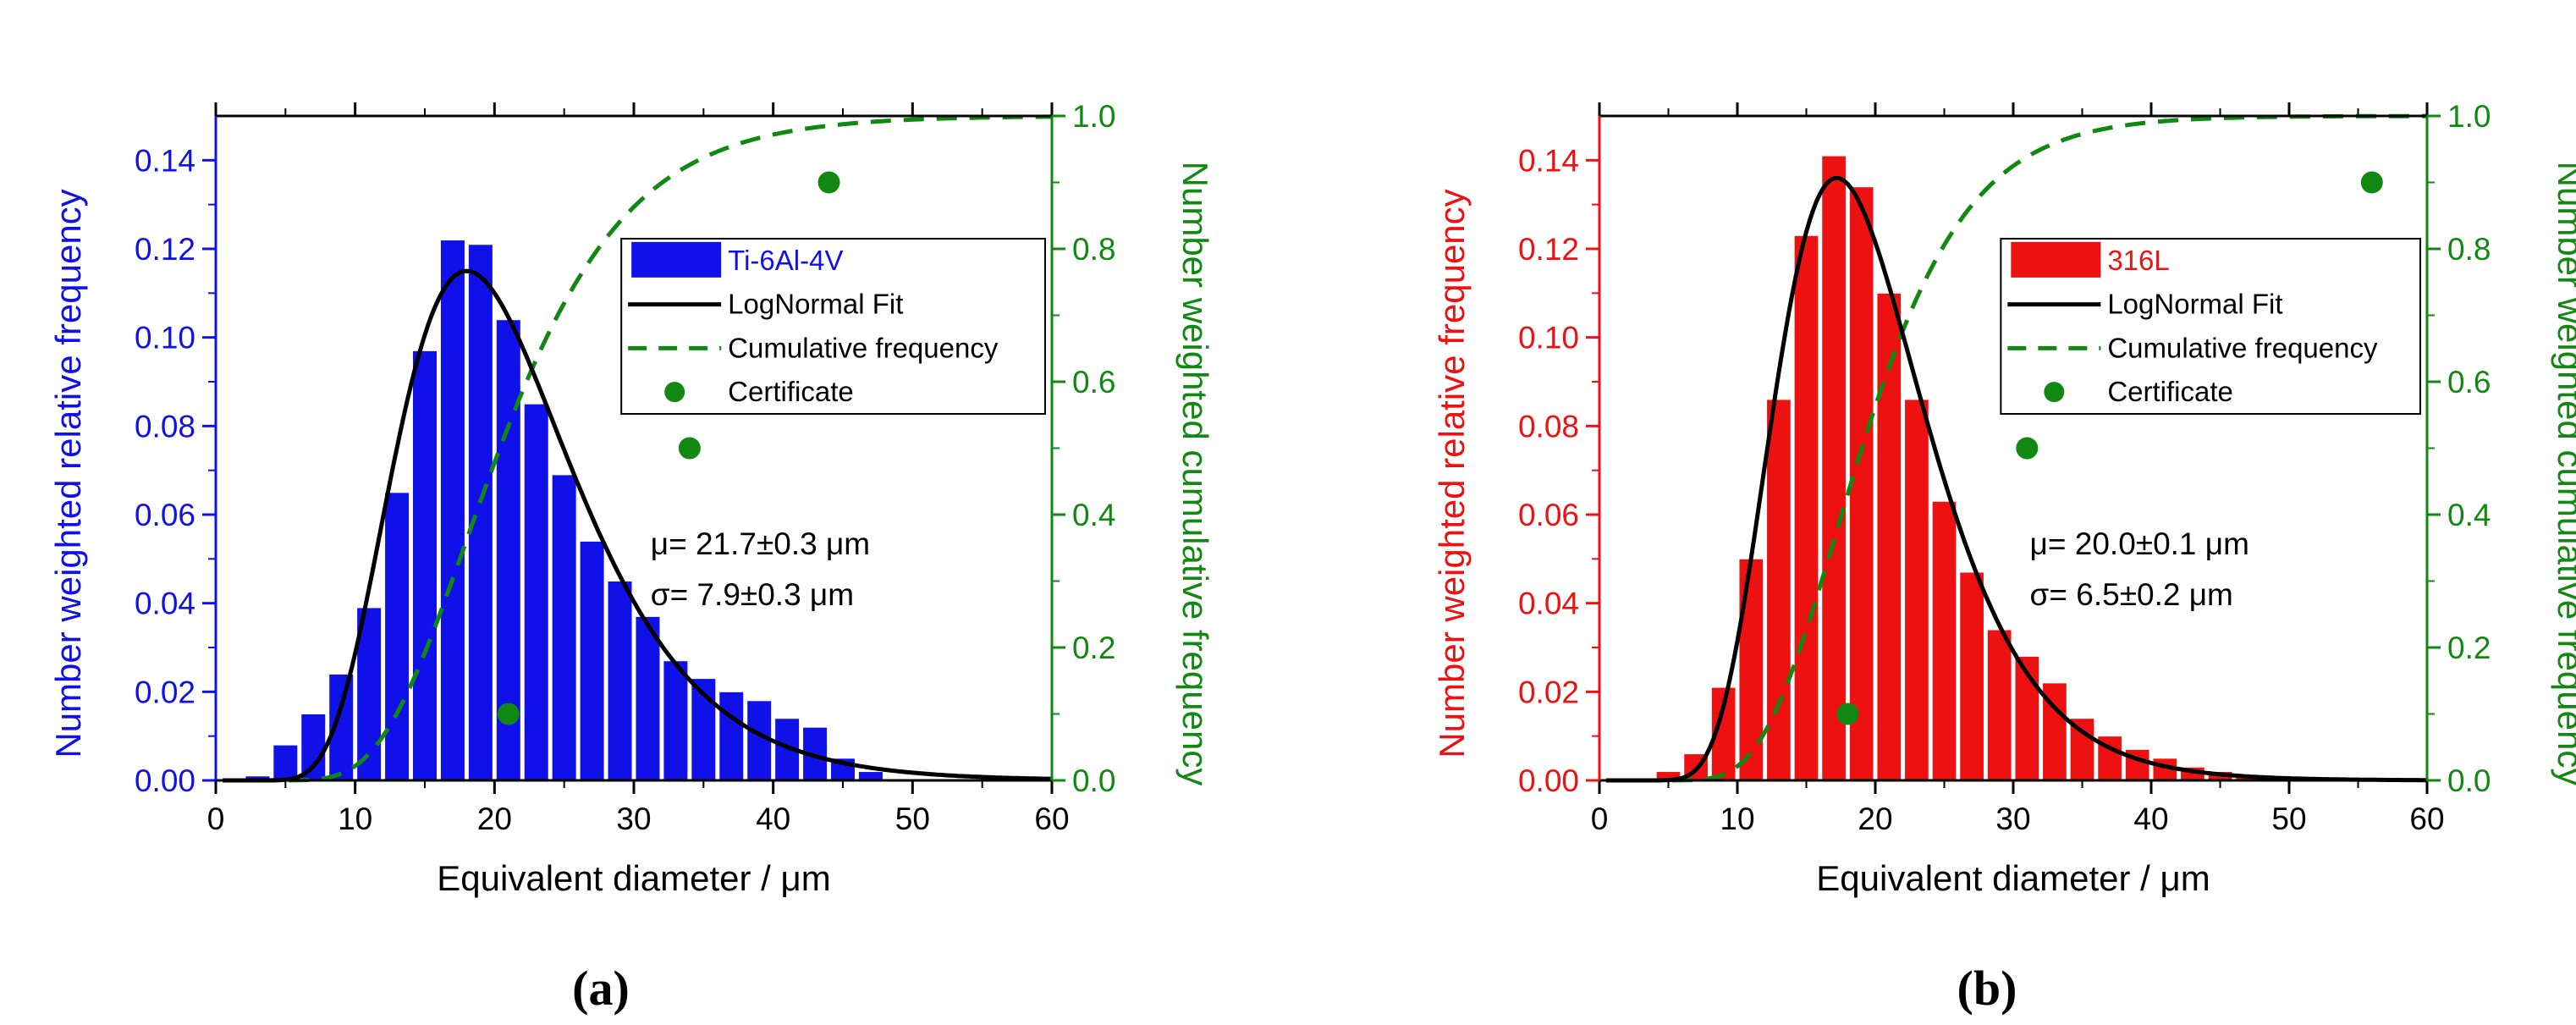 The width and height of the screenshot is (2576, 1025). I want to click on legend-bar-label: 316L, so click(2138, 260).